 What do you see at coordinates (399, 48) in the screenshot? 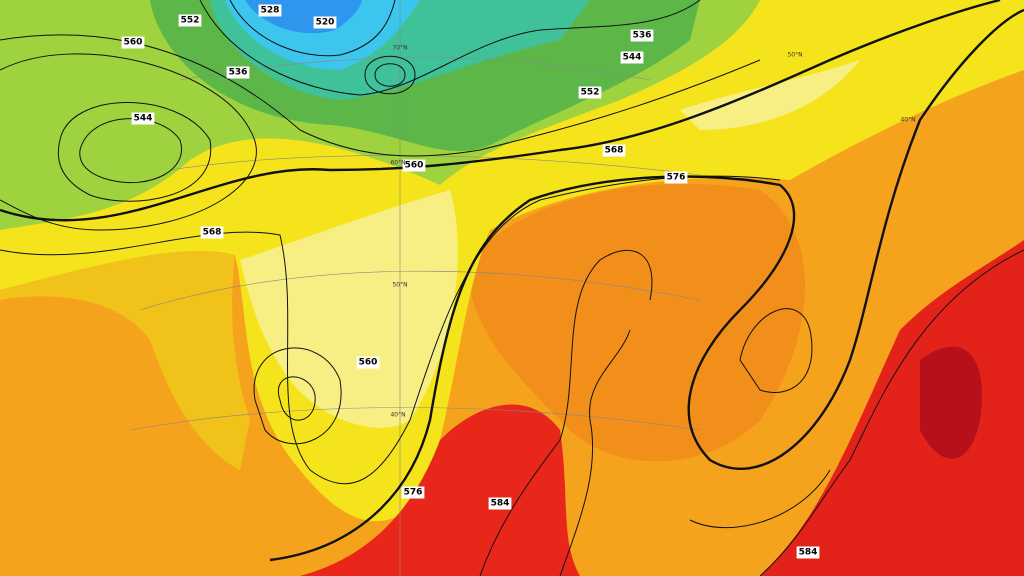
I see `latitude-label: 70°N` at bounding box center [399, 48].